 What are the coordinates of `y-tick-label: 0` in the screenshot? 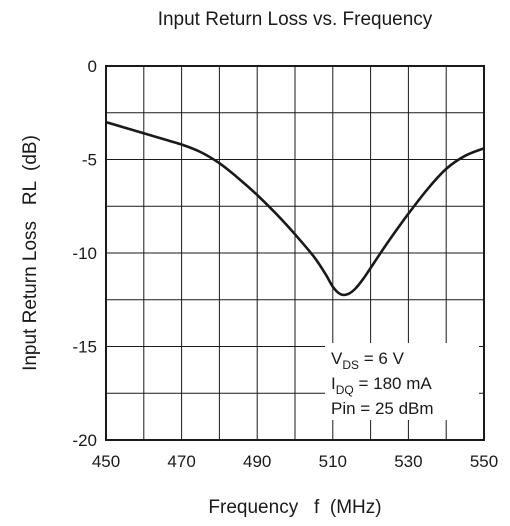 It's located at (92, 66).